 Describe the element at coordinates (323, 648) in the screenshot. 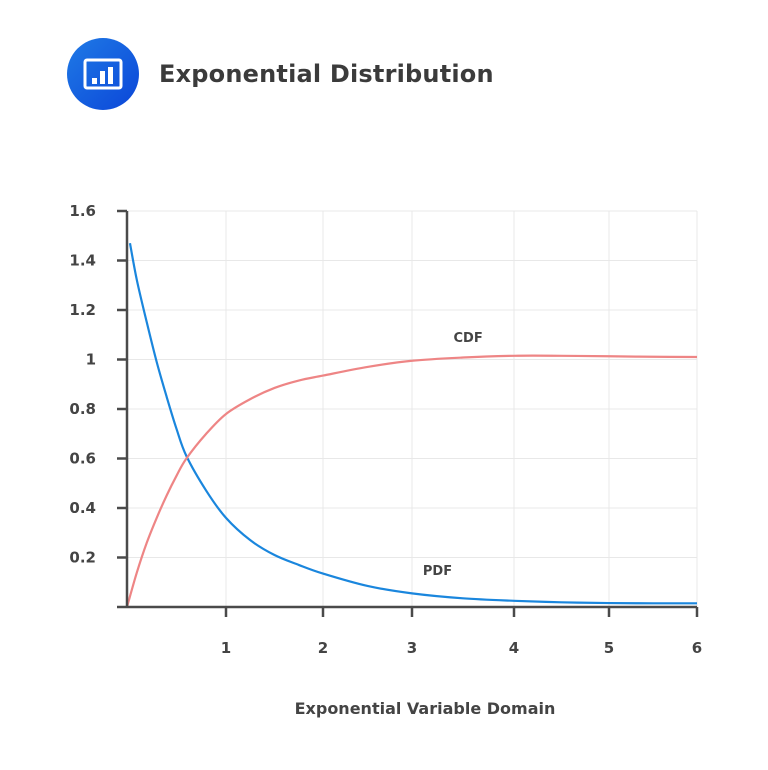

I see `x-tick-label: 2` at that location.